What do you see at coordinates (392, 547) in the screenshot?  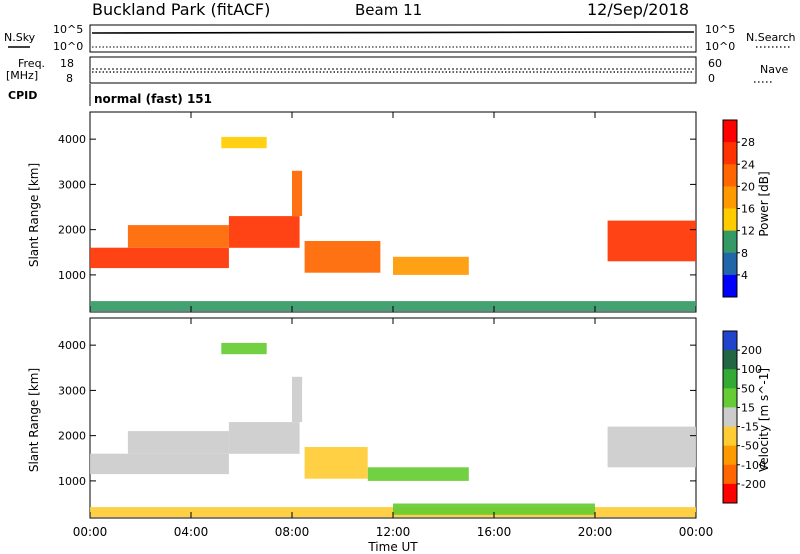 I see `xaxis-title: Time UT` at bounding box center [392, 547].